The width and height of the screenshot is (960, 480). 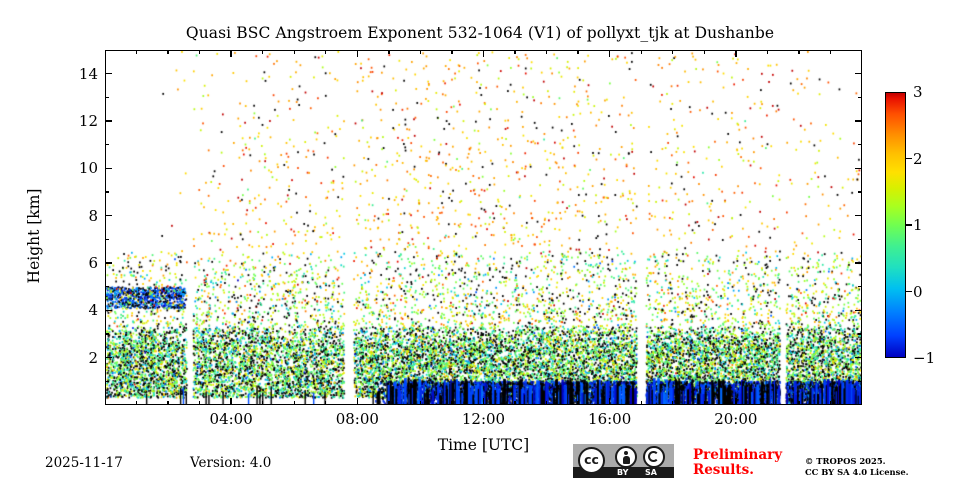 I want to click on y-tick-label: 2, so click(x=93, y=357).